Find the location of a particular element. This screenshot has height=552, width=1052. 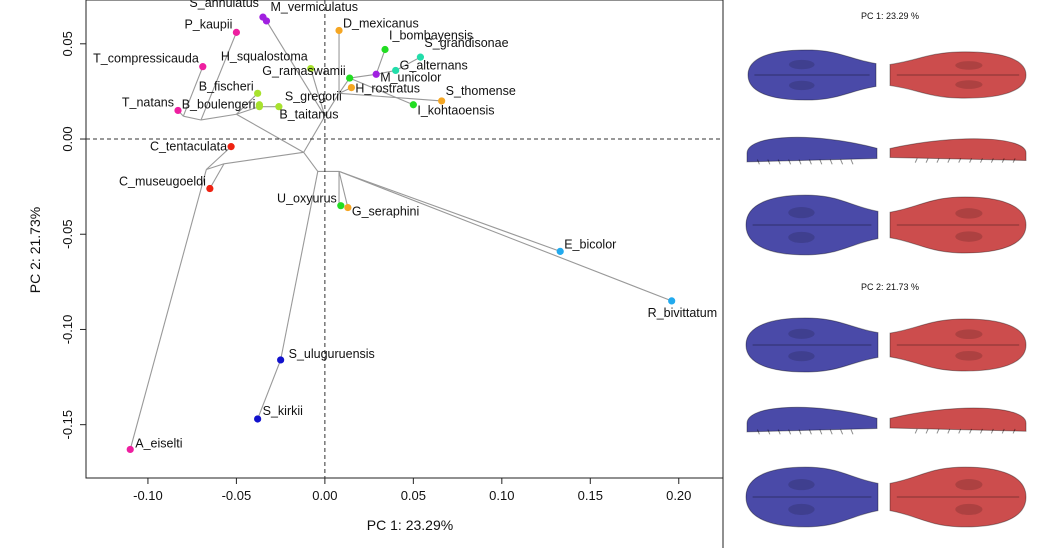

y-tick-label: -0.10 is located at coordinates (67, 330).